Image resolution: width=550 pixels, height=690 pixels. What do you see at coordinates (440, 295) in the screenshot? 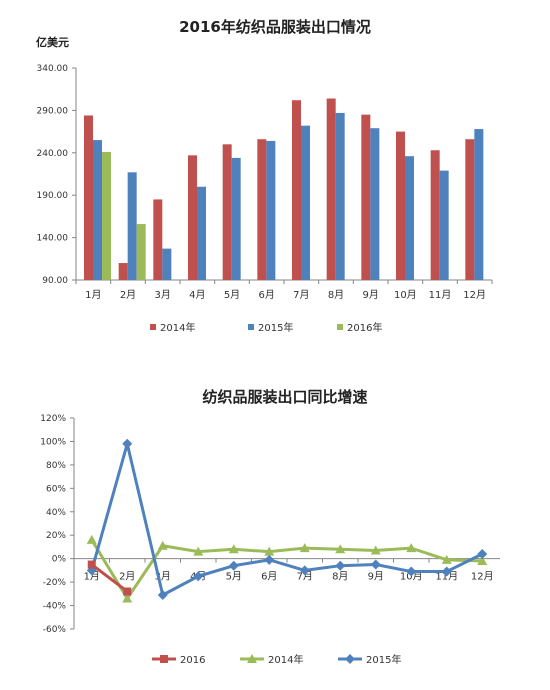
I see `x-tick-label: 11月` at bounding box center [440, 295].